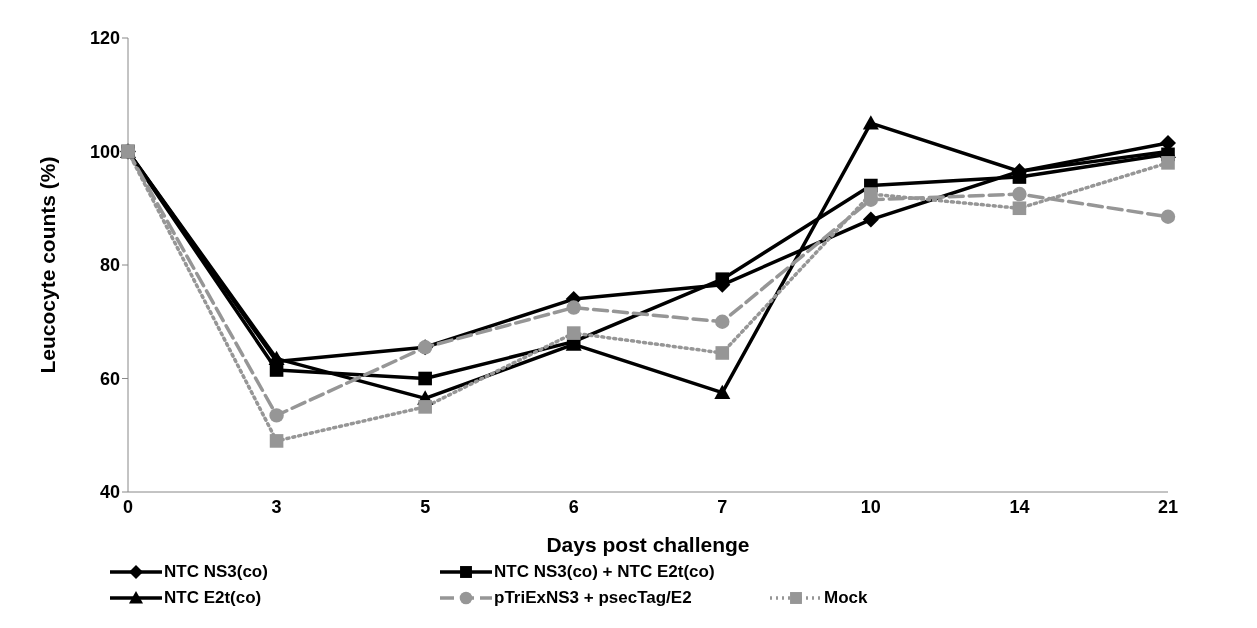 The height and width of the screenshot is (628, 1257). I want to click on legend-label: NTC NS3(co) + NTC E2t(co), so click(604, 572).